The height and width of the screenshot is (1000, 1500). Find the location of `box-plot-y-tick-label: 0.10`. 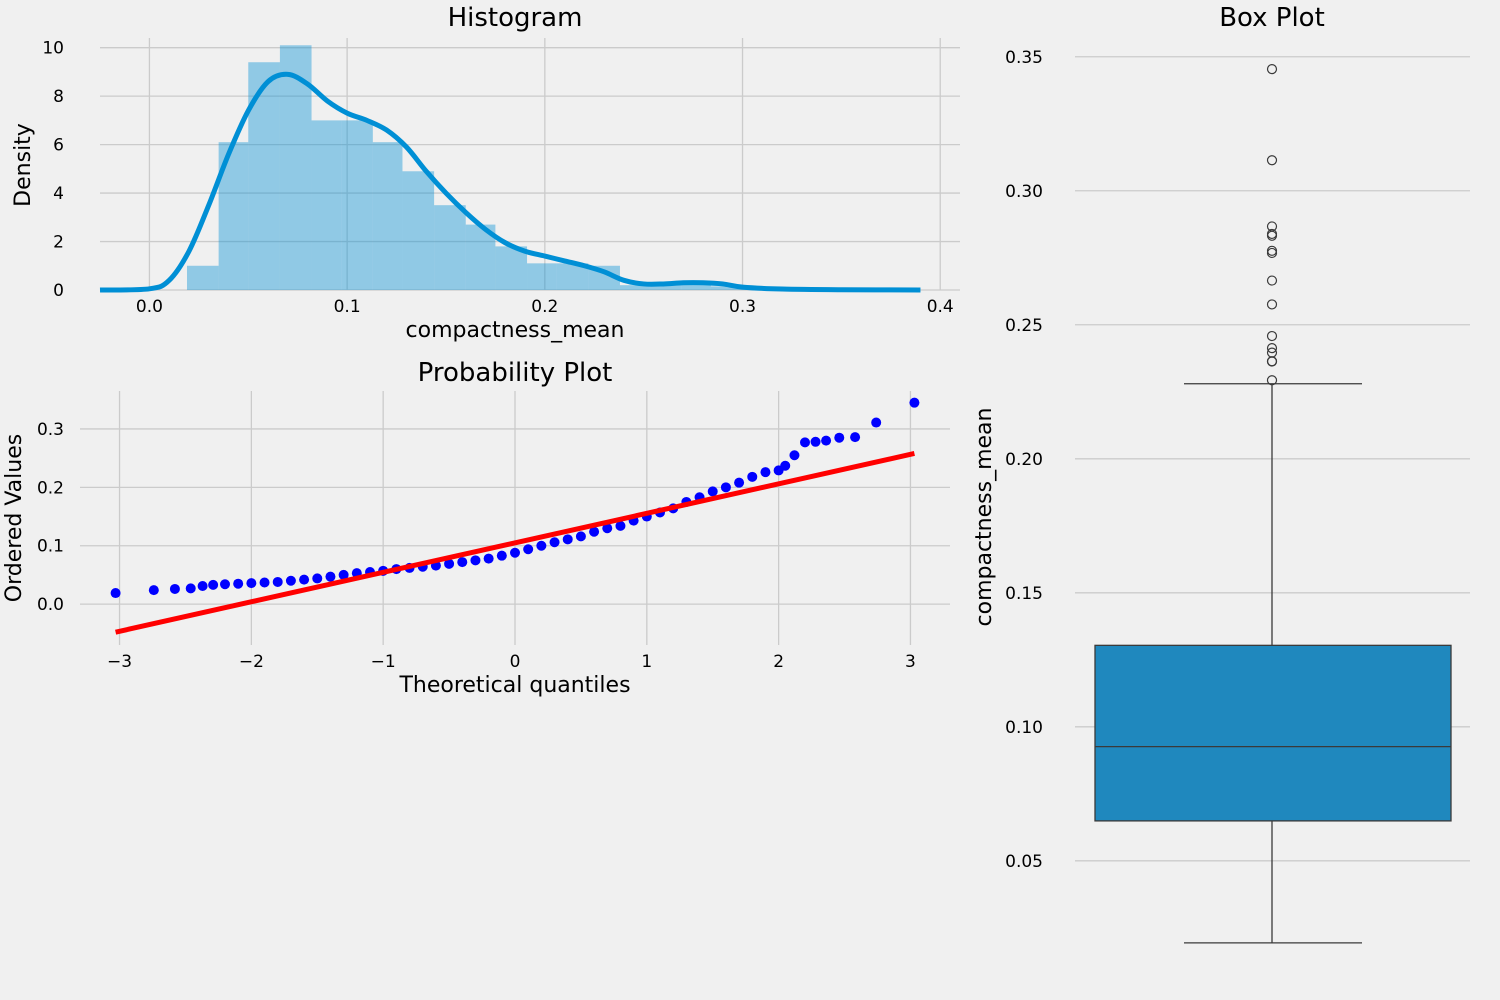

box-plot-y-tick-label: 0.10 is located at coordinates (1024, 728).